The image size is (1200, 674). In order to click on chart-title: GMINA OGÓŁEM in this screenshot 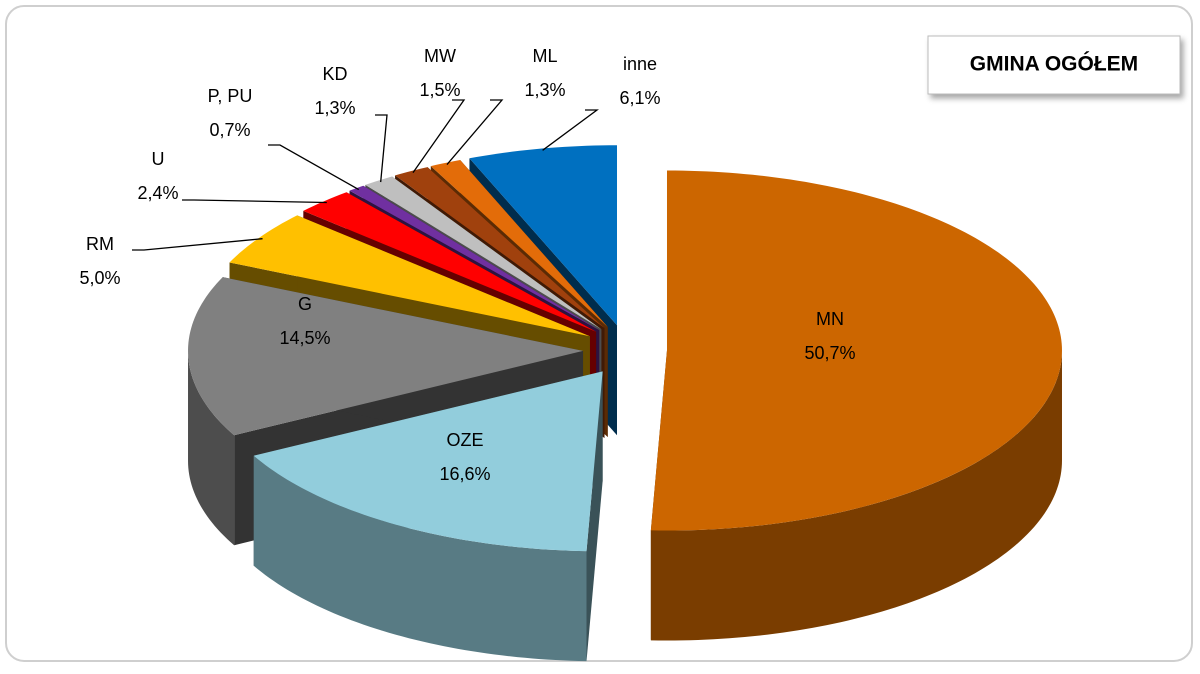, I will do `click(1054, 64)`.